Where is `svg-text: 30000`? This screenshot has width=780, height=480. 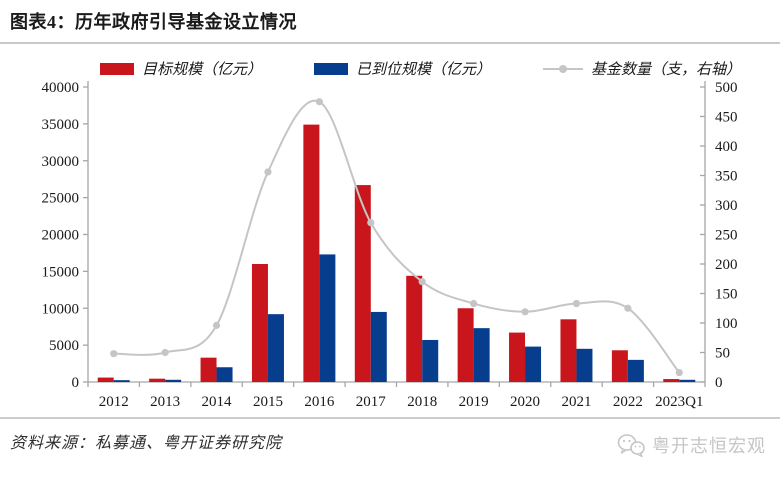
svg-text: 30000 is located at coordinates (61, 162).